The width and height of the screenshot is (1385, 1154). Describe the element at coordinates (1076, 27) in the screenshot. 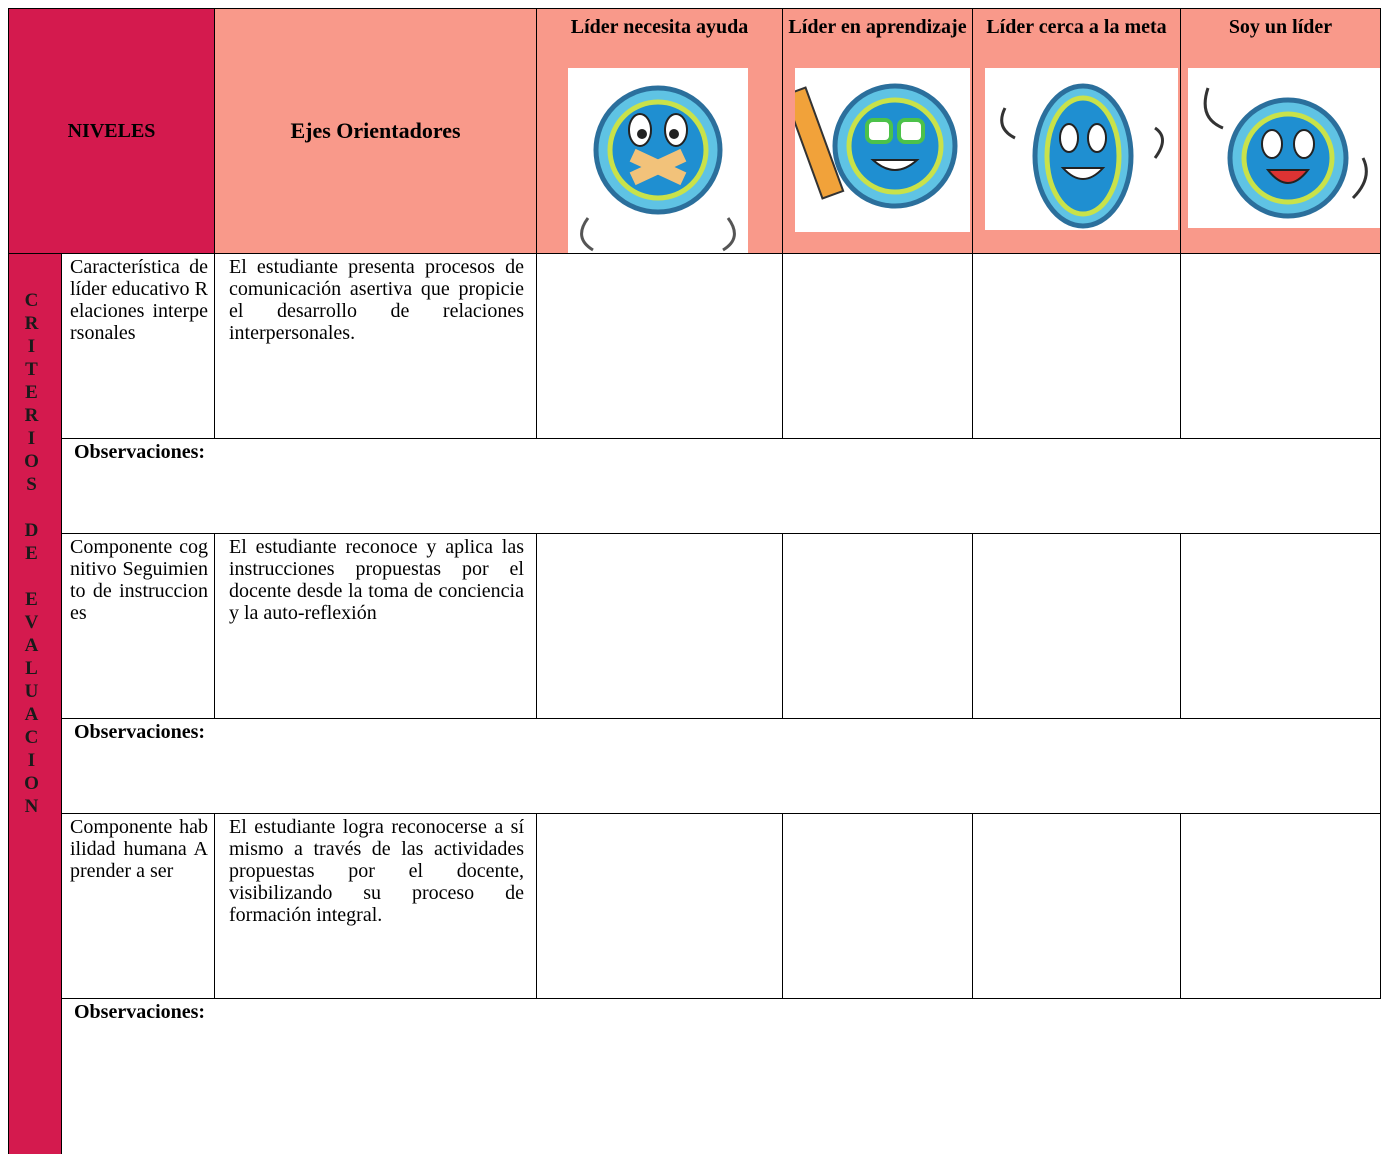

I see `level-title: Líder cerca a la meta` at that location.